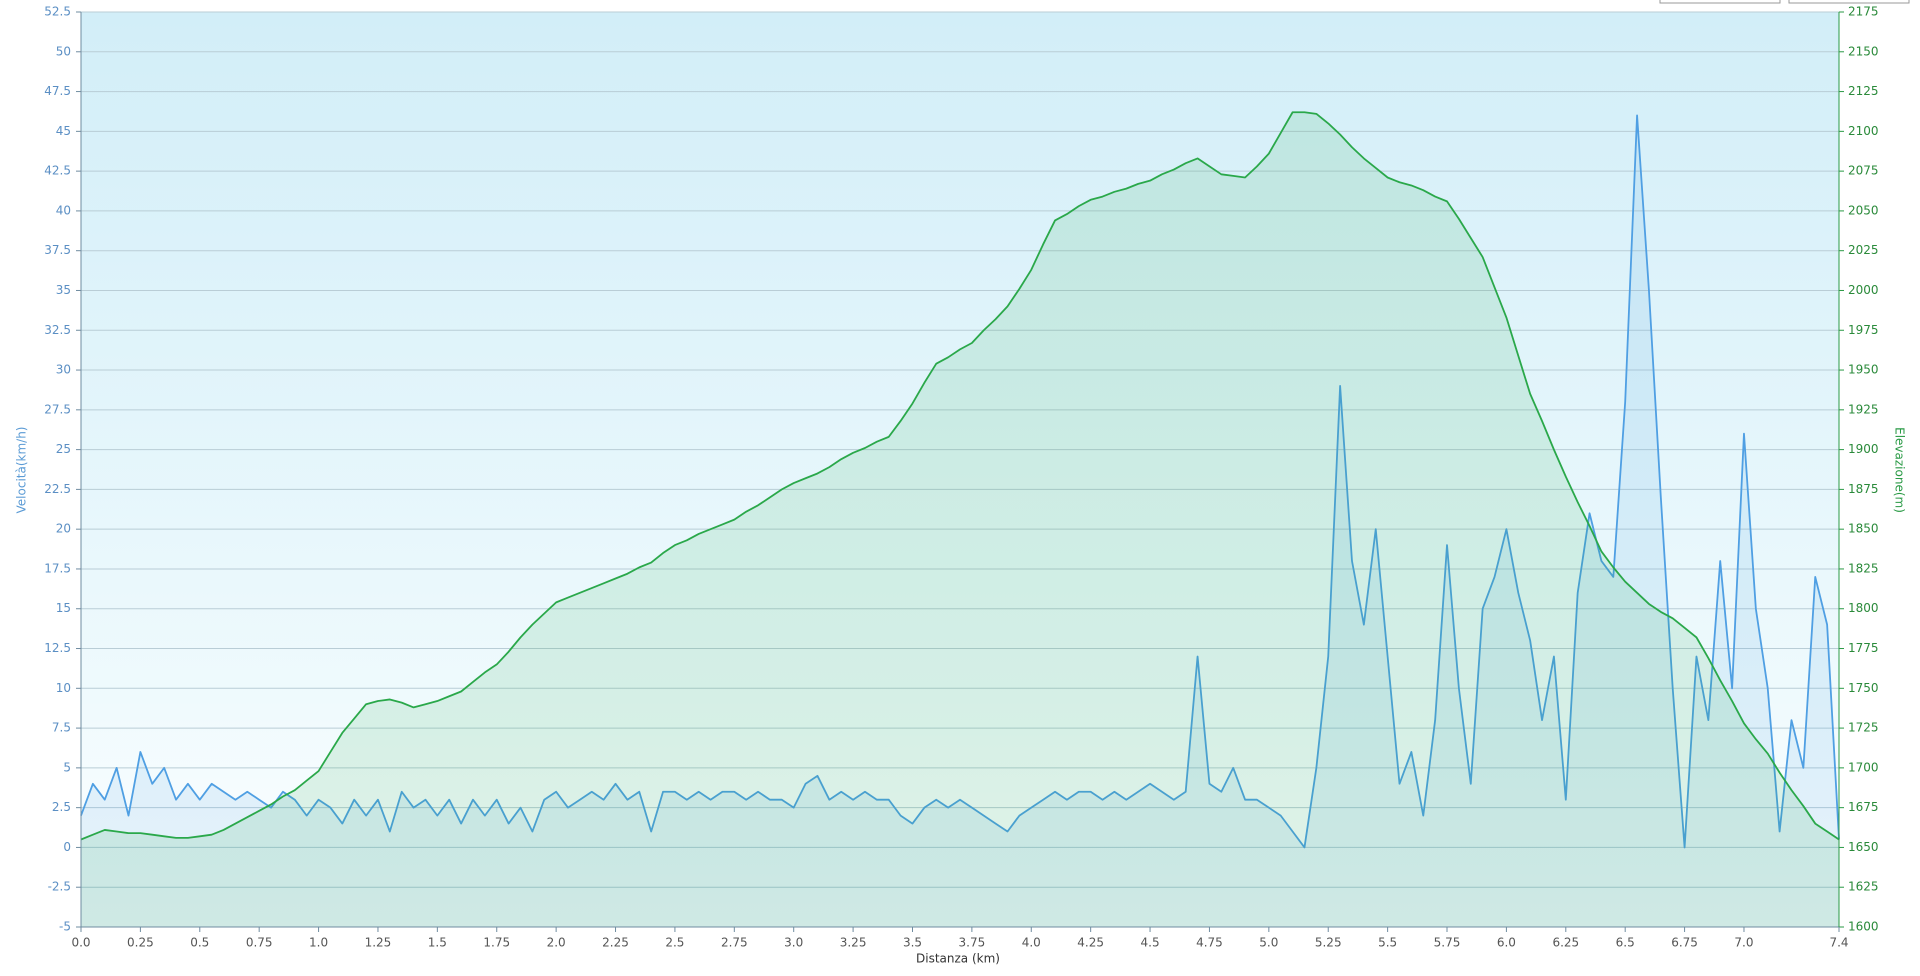  What do you see at coordinates (1863, 927) in the screenshot?
I see `y2-tick-label: 1600` at bounding box center [1863, 927].